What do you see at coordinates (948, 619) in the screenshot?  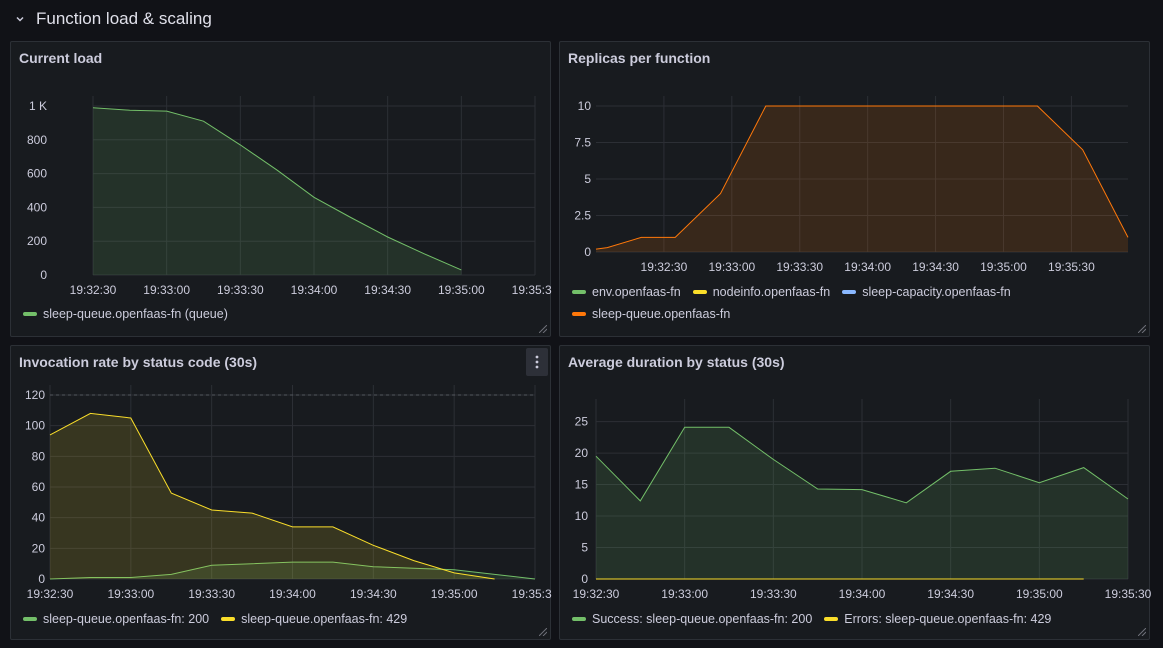 I see `legend-label: Errors: sleep-queue.openfaas-fn: 429` at bounding box center [948, 619].